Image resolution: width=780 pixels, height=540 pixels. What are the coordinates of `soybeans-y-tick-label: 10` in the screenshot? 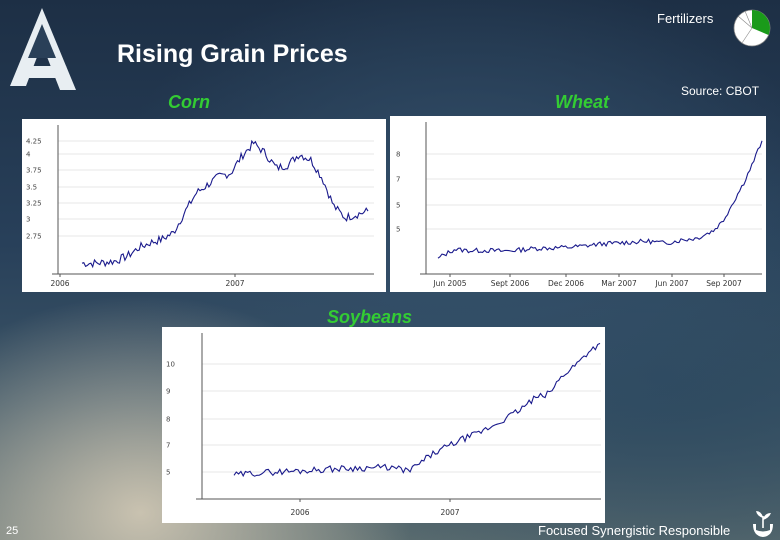 It's located at (170, 365).